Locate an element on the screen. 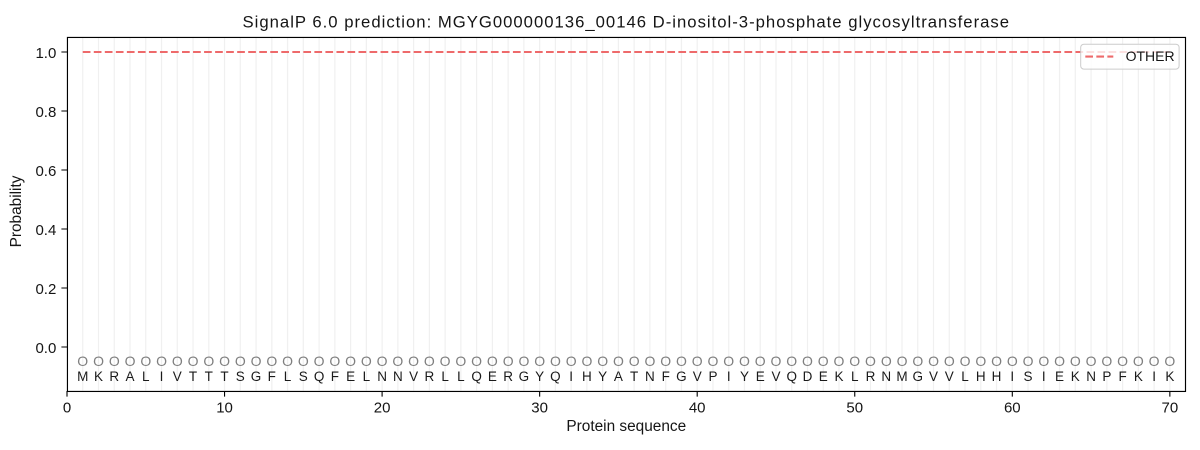 This screenshot has width=1200, height=450. svg-text: 0.8 is located at coordinates (45, 112).